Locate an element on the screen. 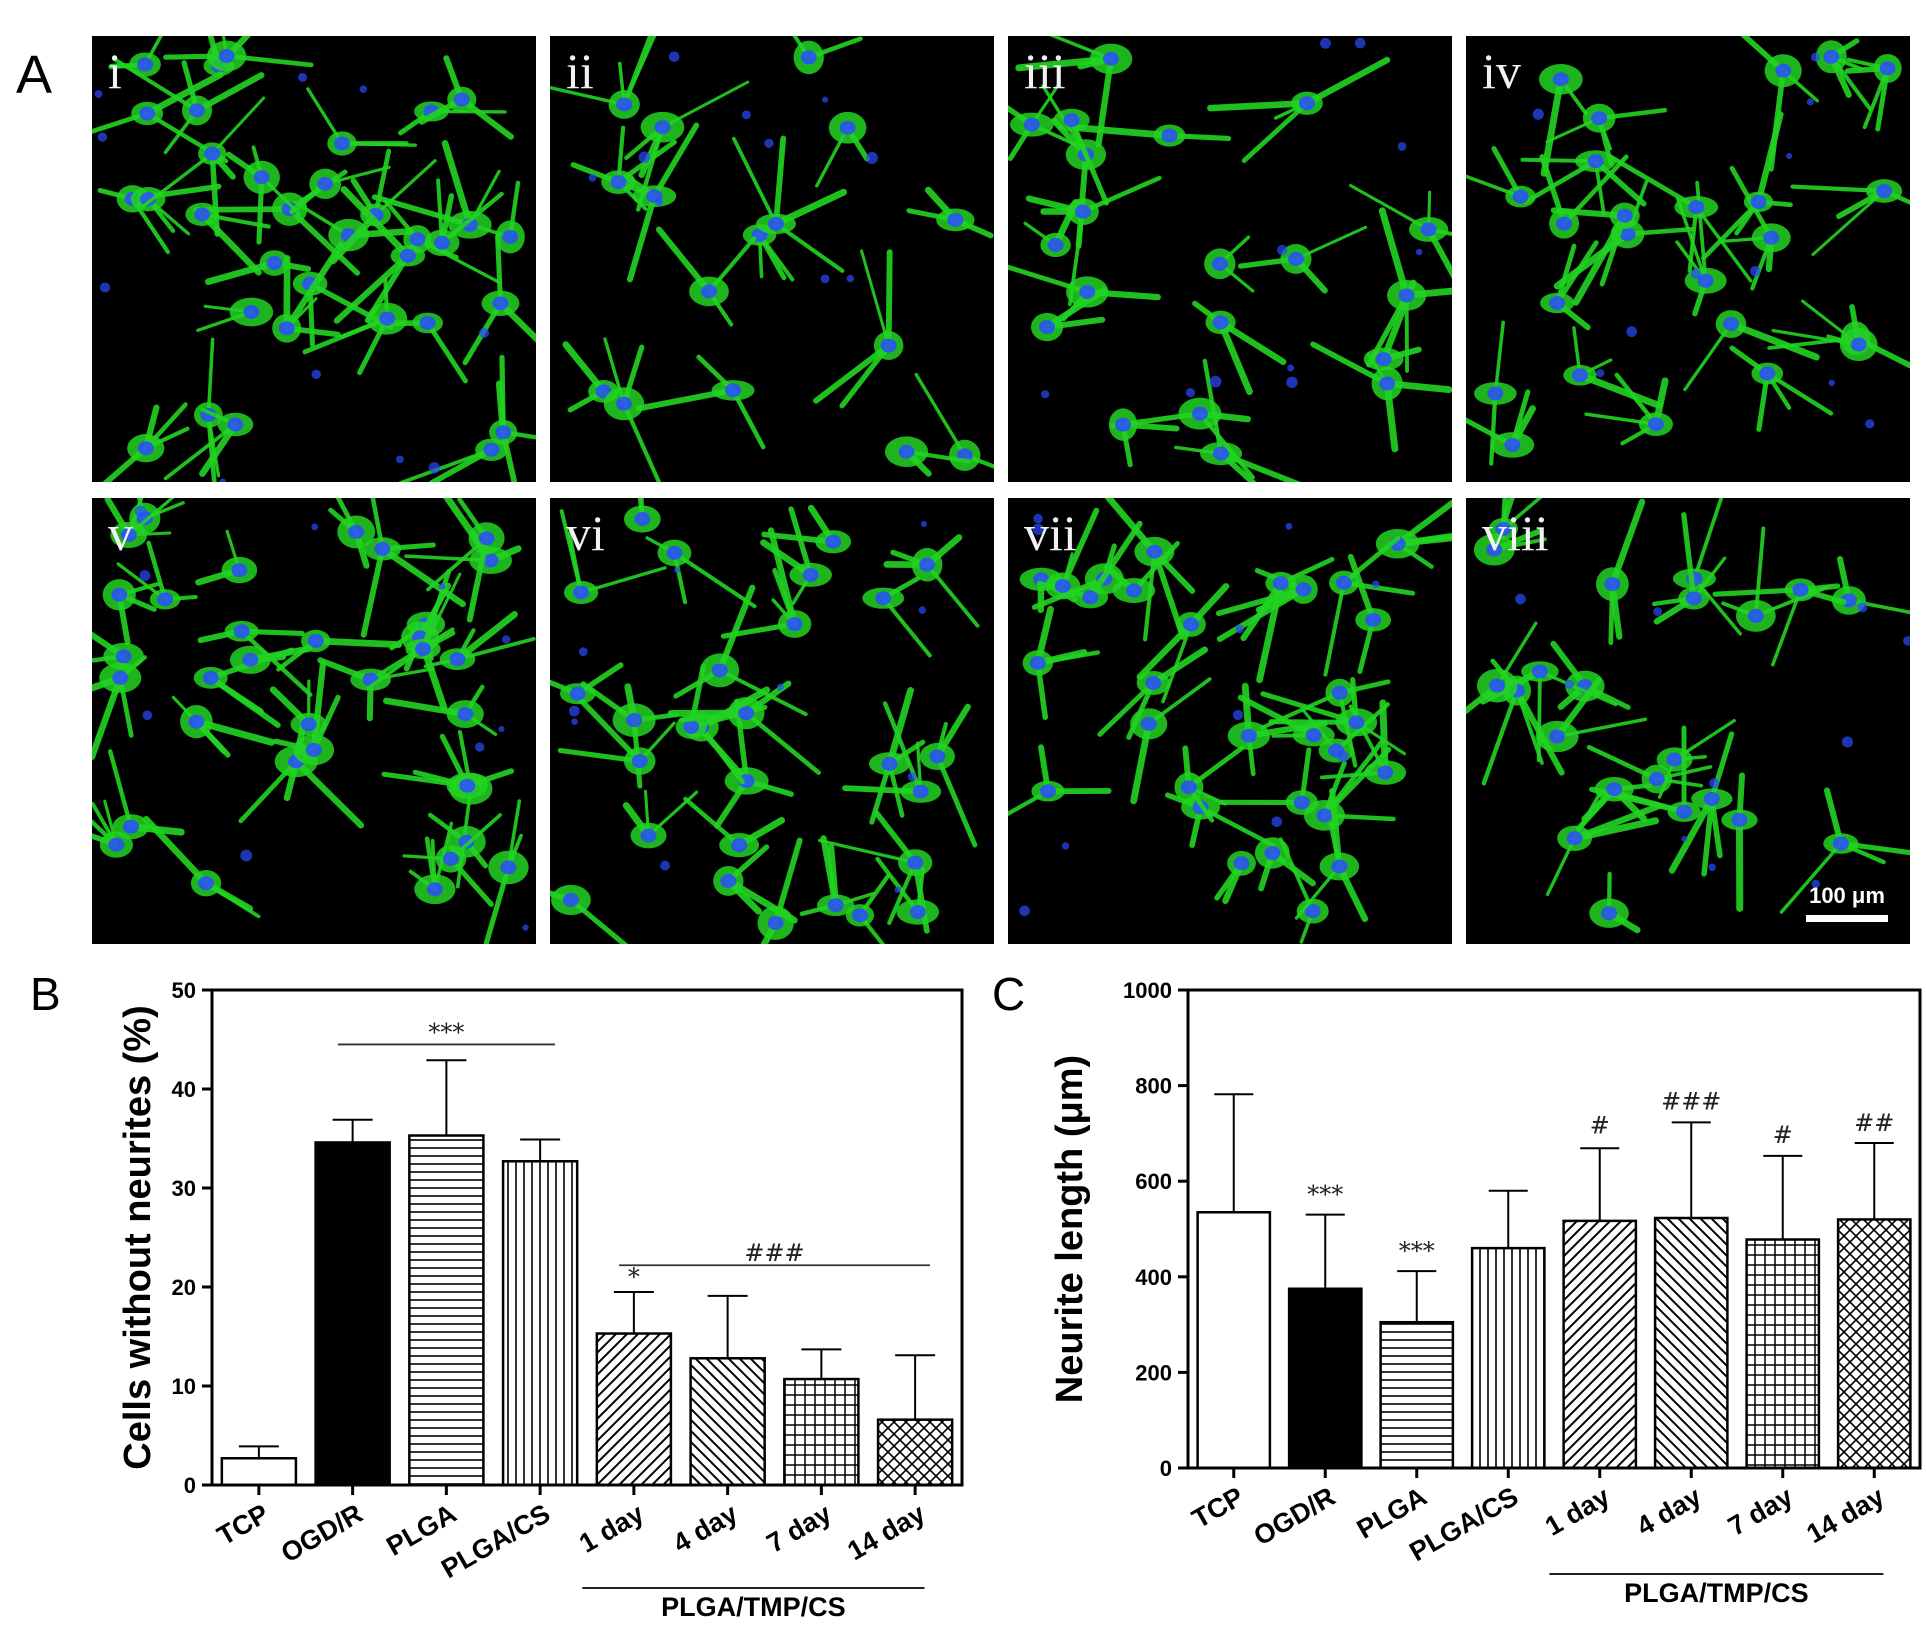 This screenshot has width=1926, height=1633. micrograph-label: i is located at coordinates (115, 71).